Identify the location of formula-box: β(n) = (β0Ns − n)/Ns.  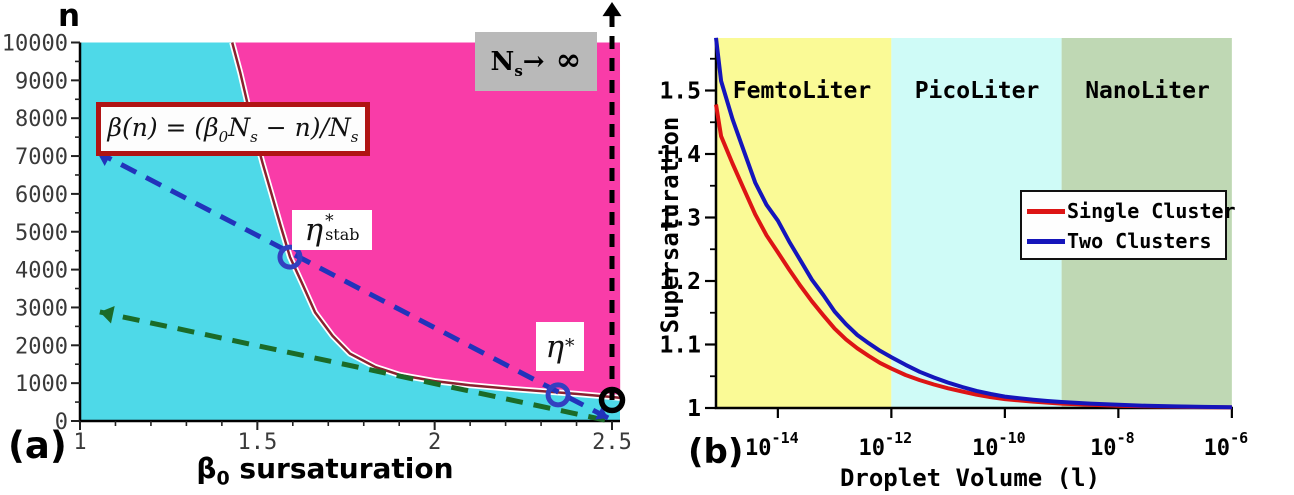
(233, 129).